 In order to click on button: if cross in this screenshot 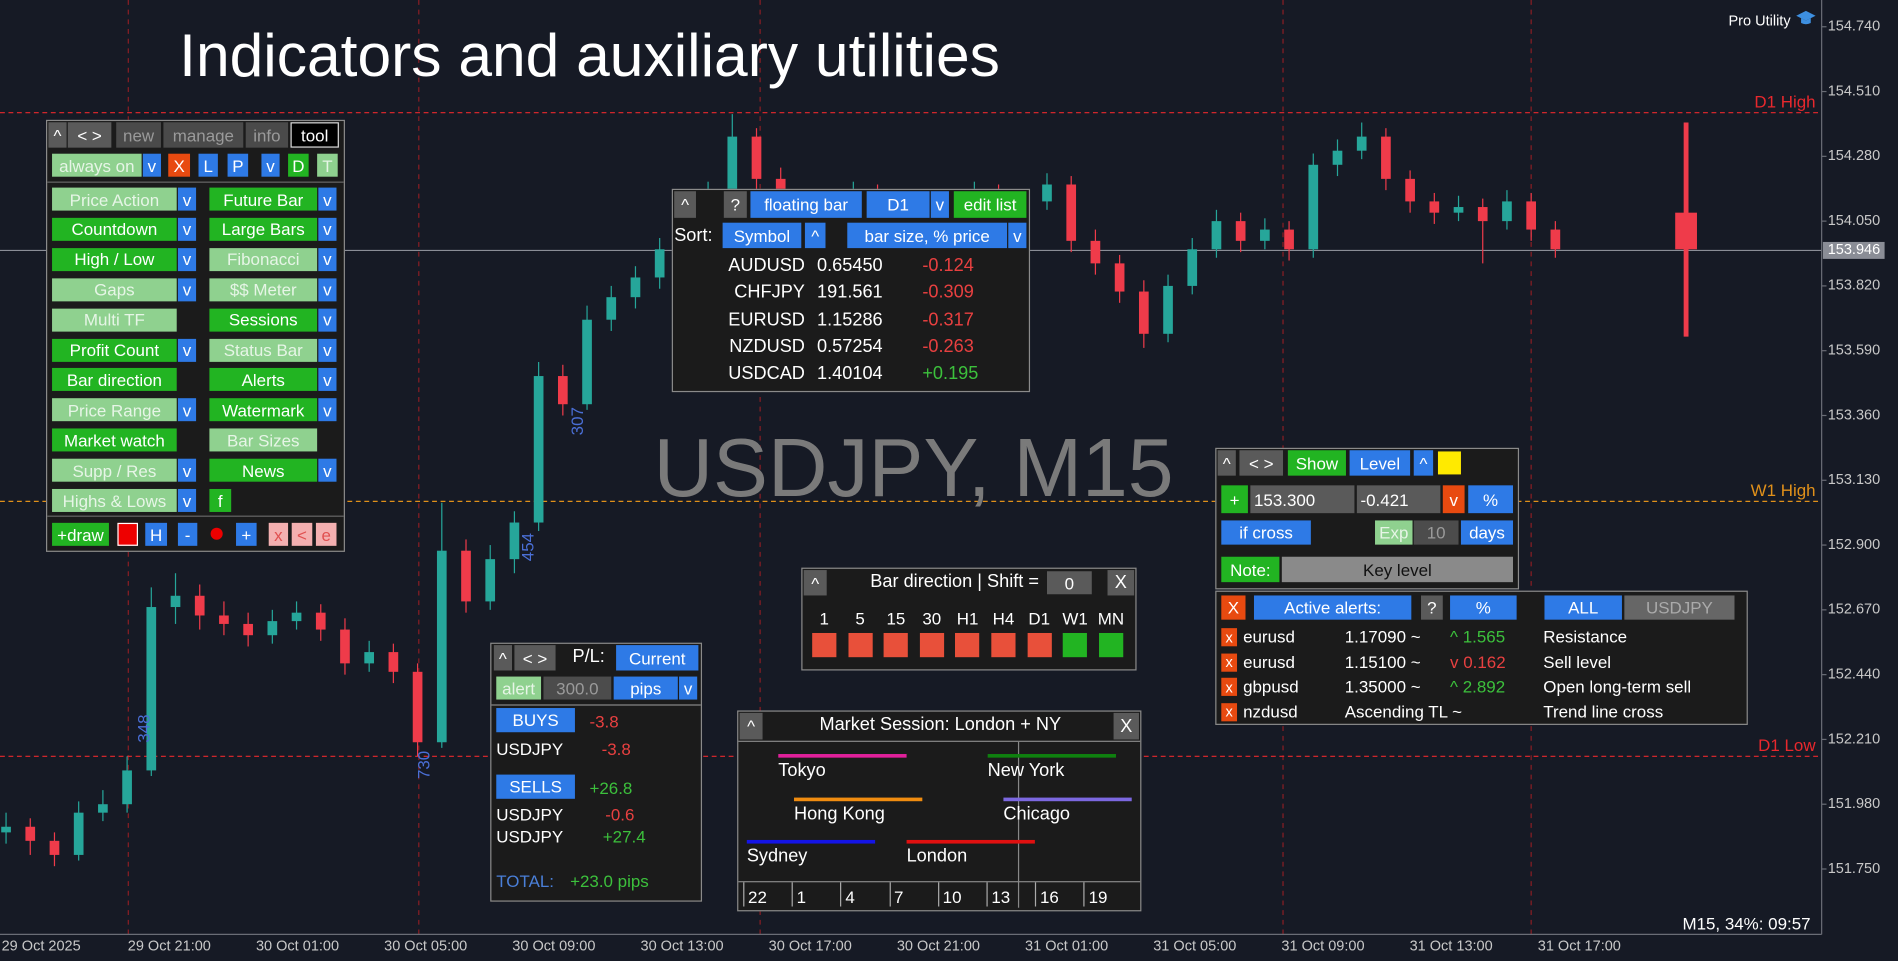, I will do `click(1266, 532)`.